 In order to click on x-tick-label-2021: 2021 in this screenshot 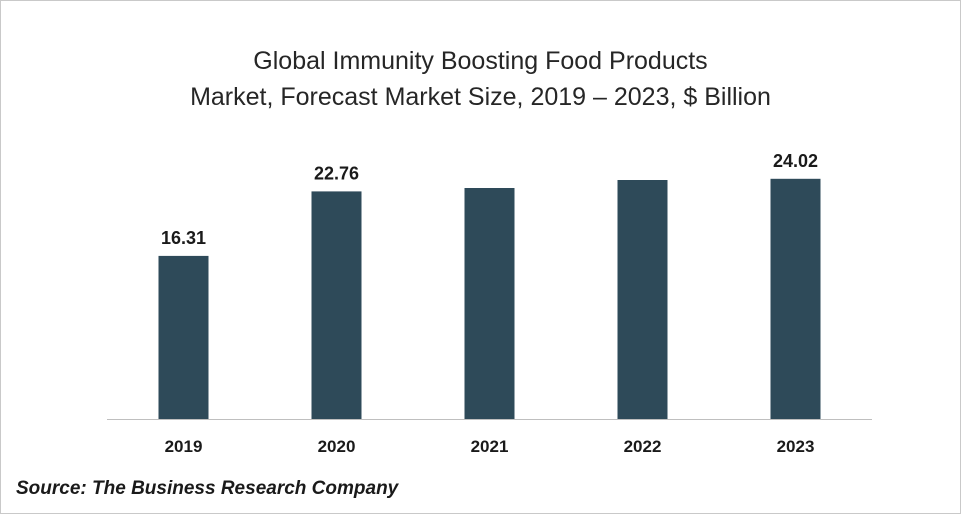, I will do `click(490, 446)`.